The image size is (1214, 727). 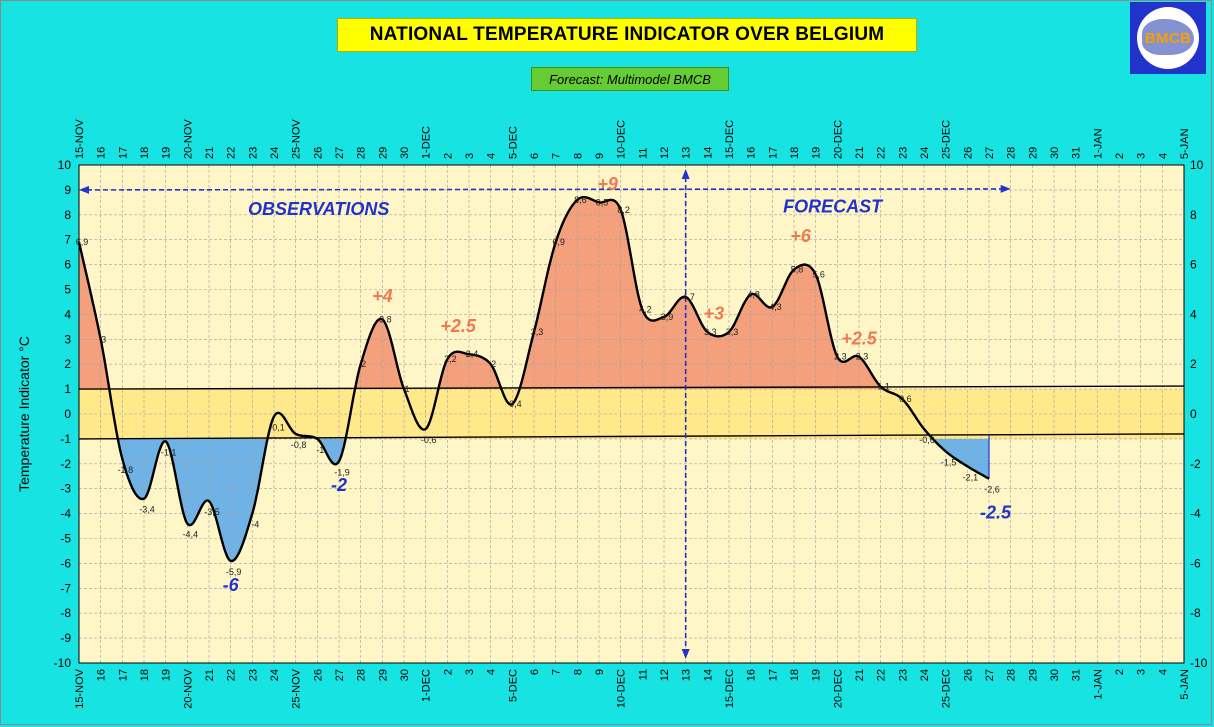 What do you see at coordinates (80, 688) in the screenshot?
I see `x-tick-bottom: 15-NOV` at bounding box center [80, 688].